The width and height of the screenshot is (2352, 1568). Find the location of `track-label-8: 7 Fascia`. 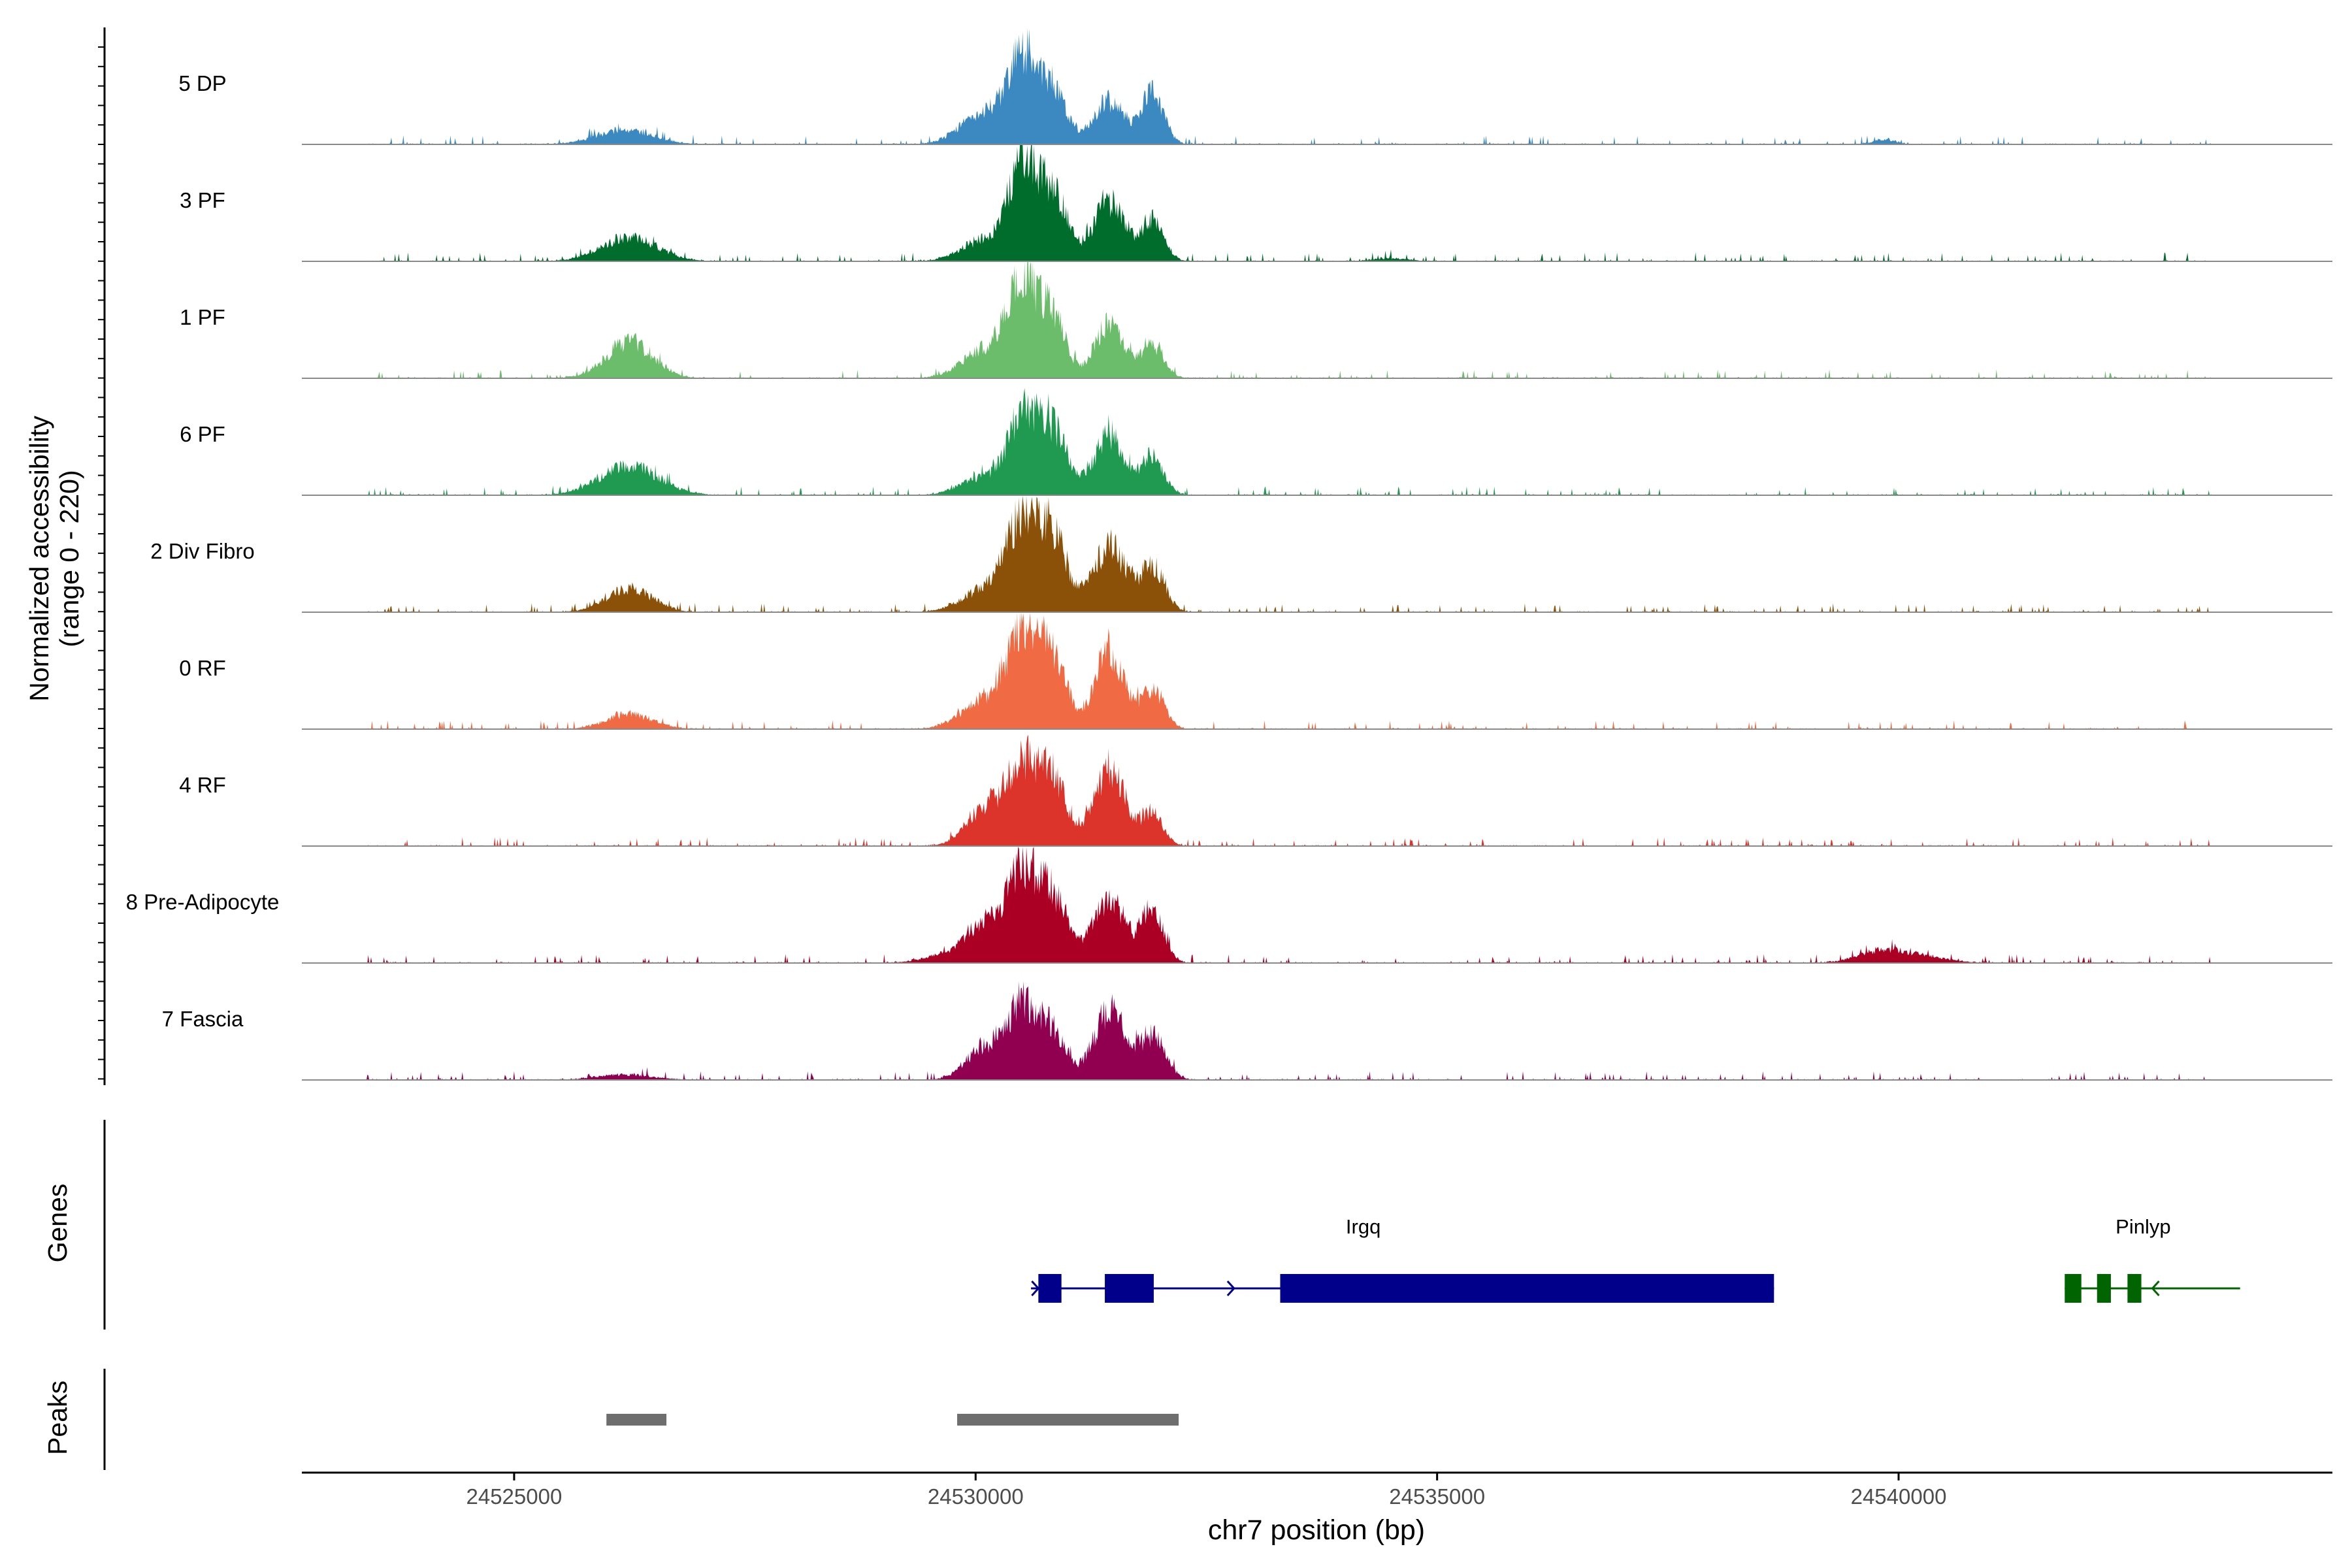

track-label-8: 7 Fascia is located at coordinates (203, 1019).